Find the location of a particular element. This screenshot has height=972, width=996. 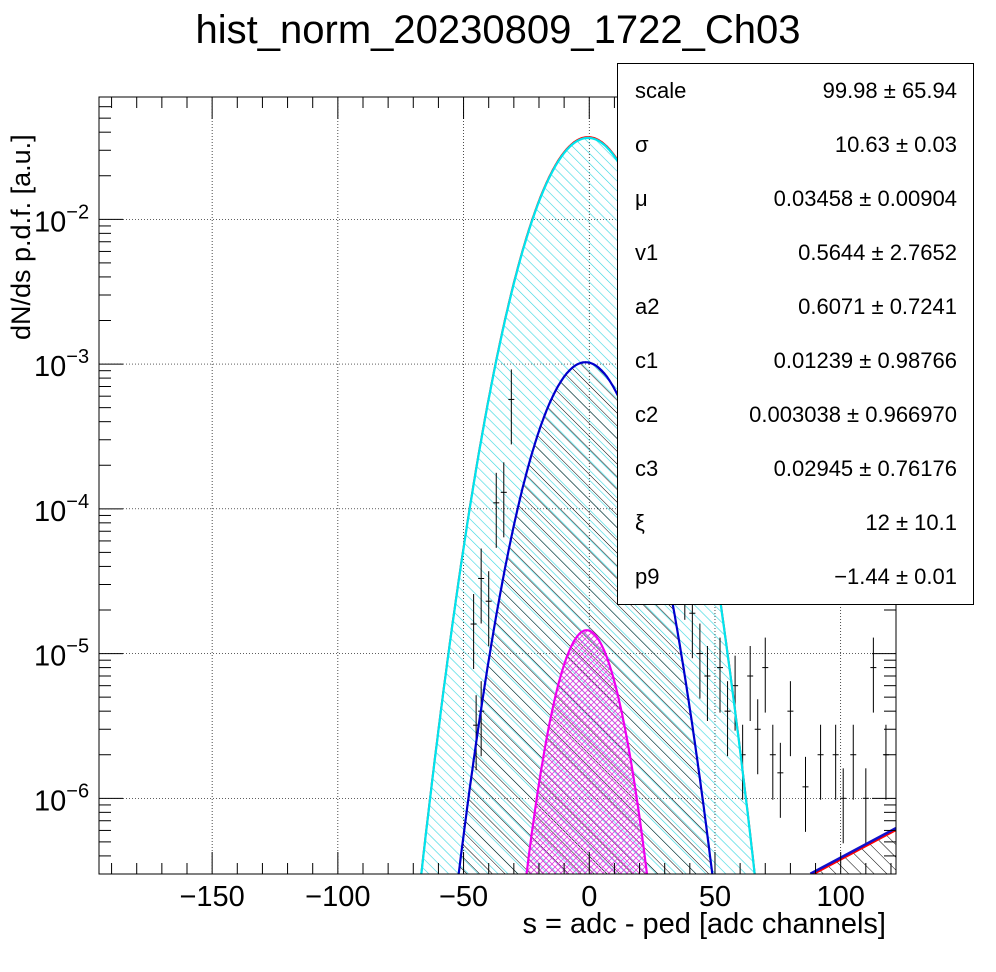

x-tick-label: 100 is located at coordinates (840, 897).